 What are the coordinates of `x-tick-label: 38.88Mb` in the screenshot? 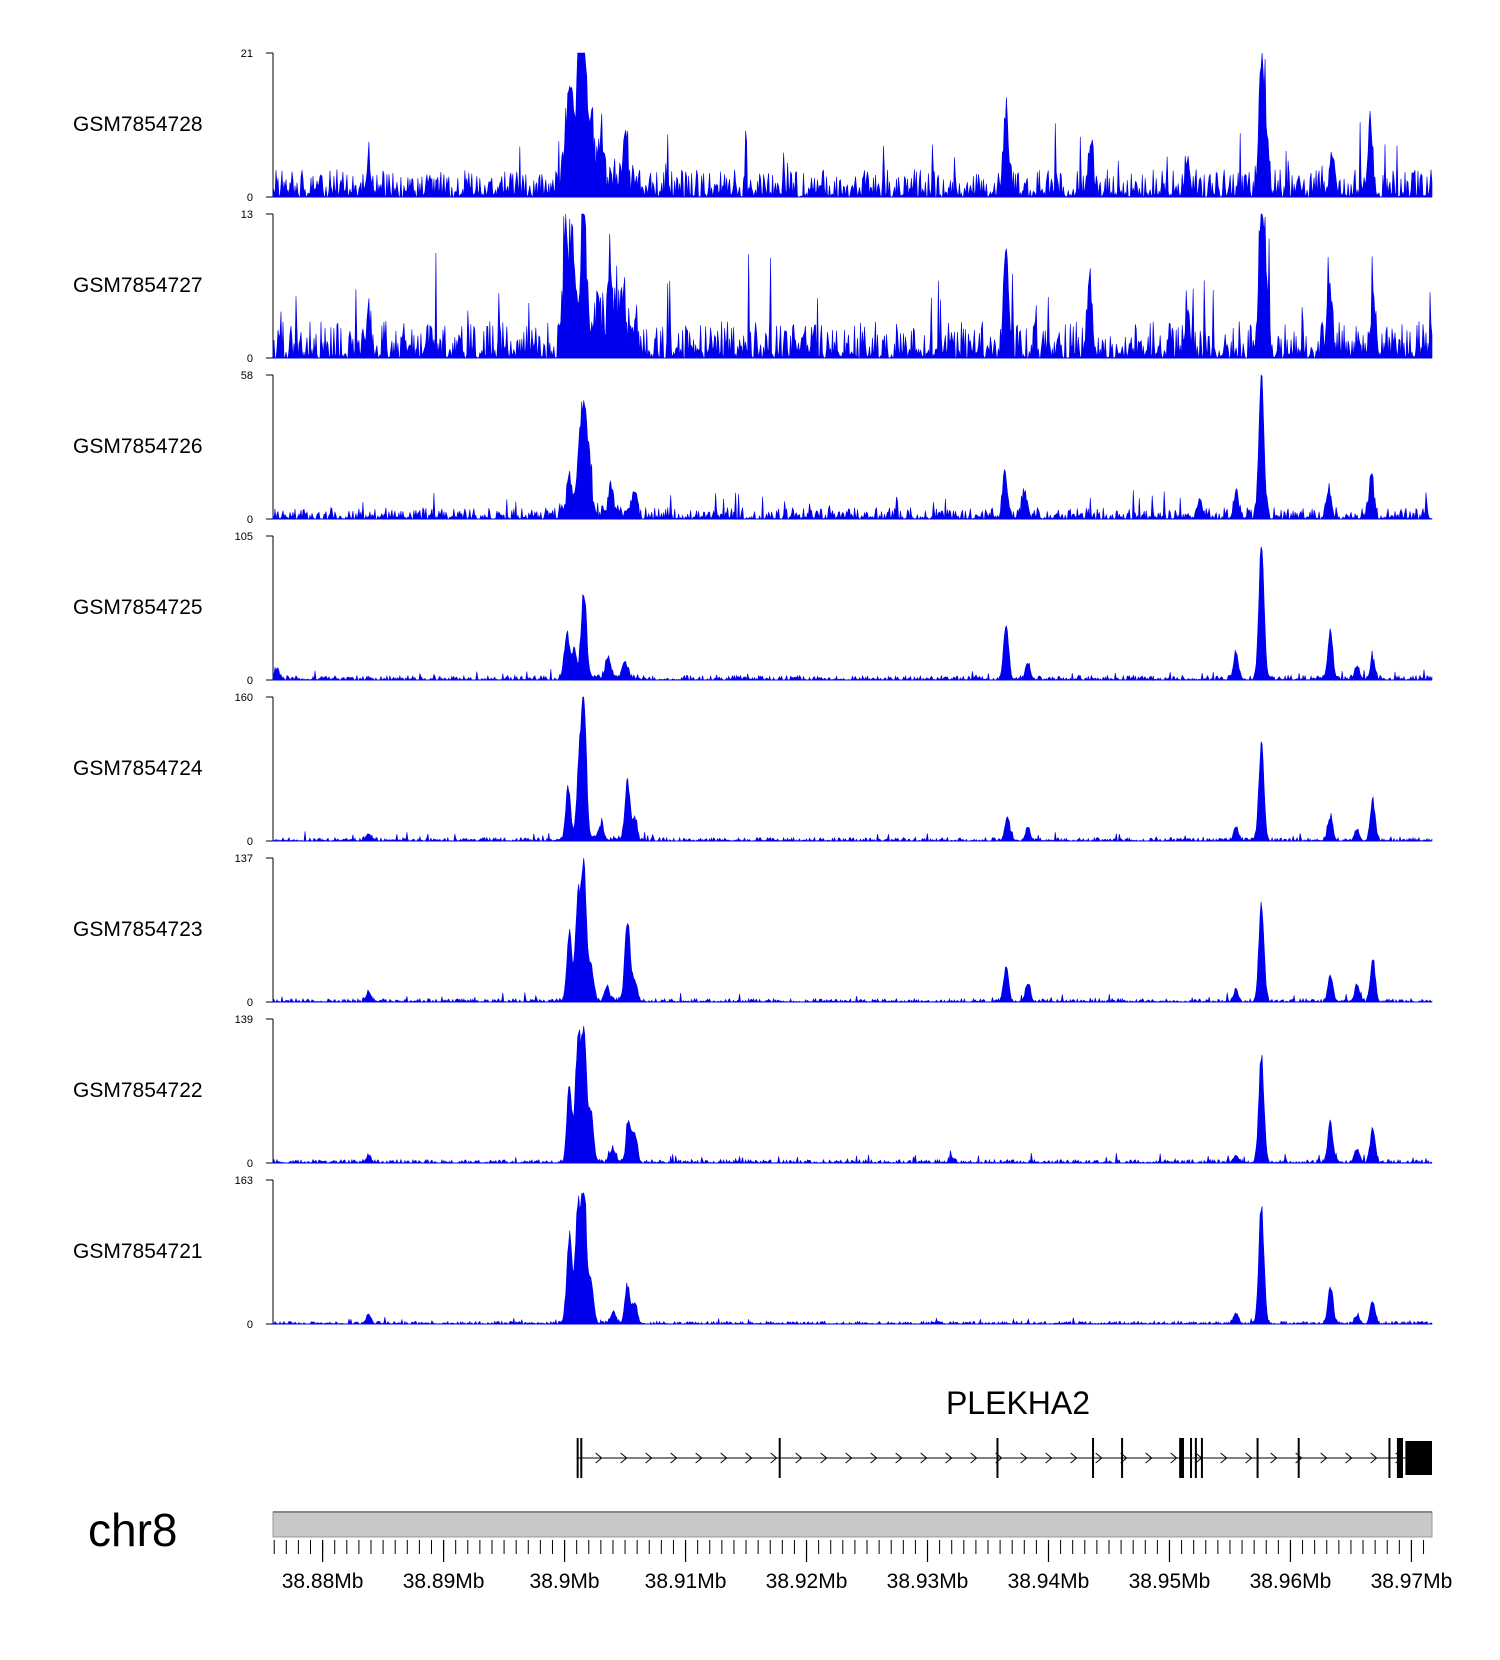 It's located at (323, 1581).